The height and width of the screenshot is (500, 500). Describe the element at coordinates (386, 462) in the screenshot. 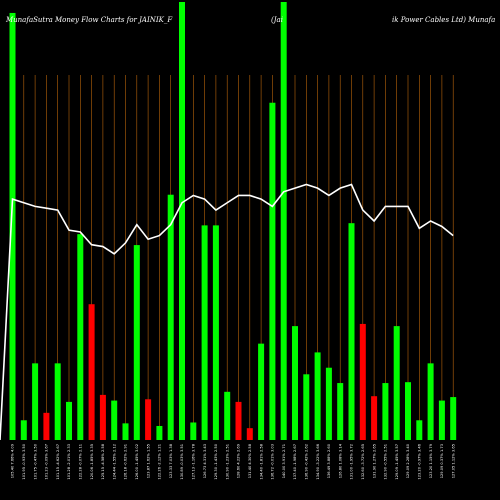

I see `tick-label: 132.90 -0.55% 2.51` at that location.